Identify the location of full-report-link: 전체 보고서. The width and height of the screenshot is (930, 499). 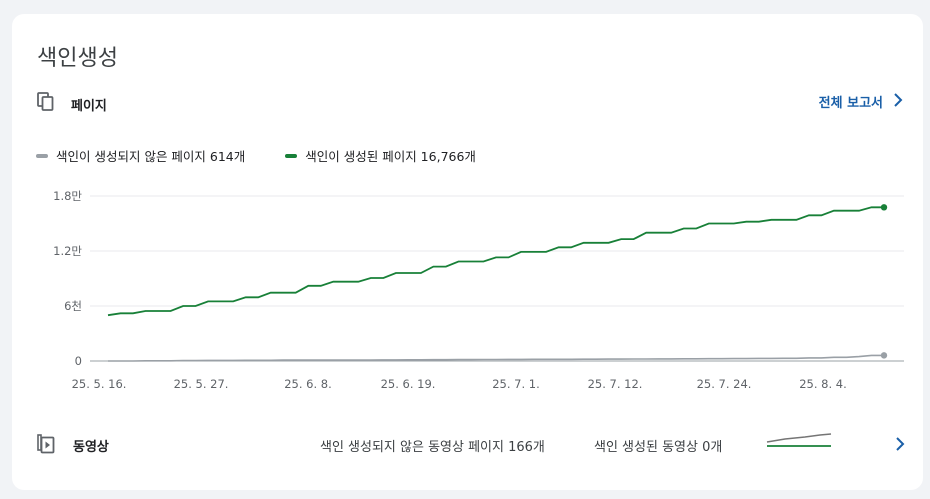
(861, 101).